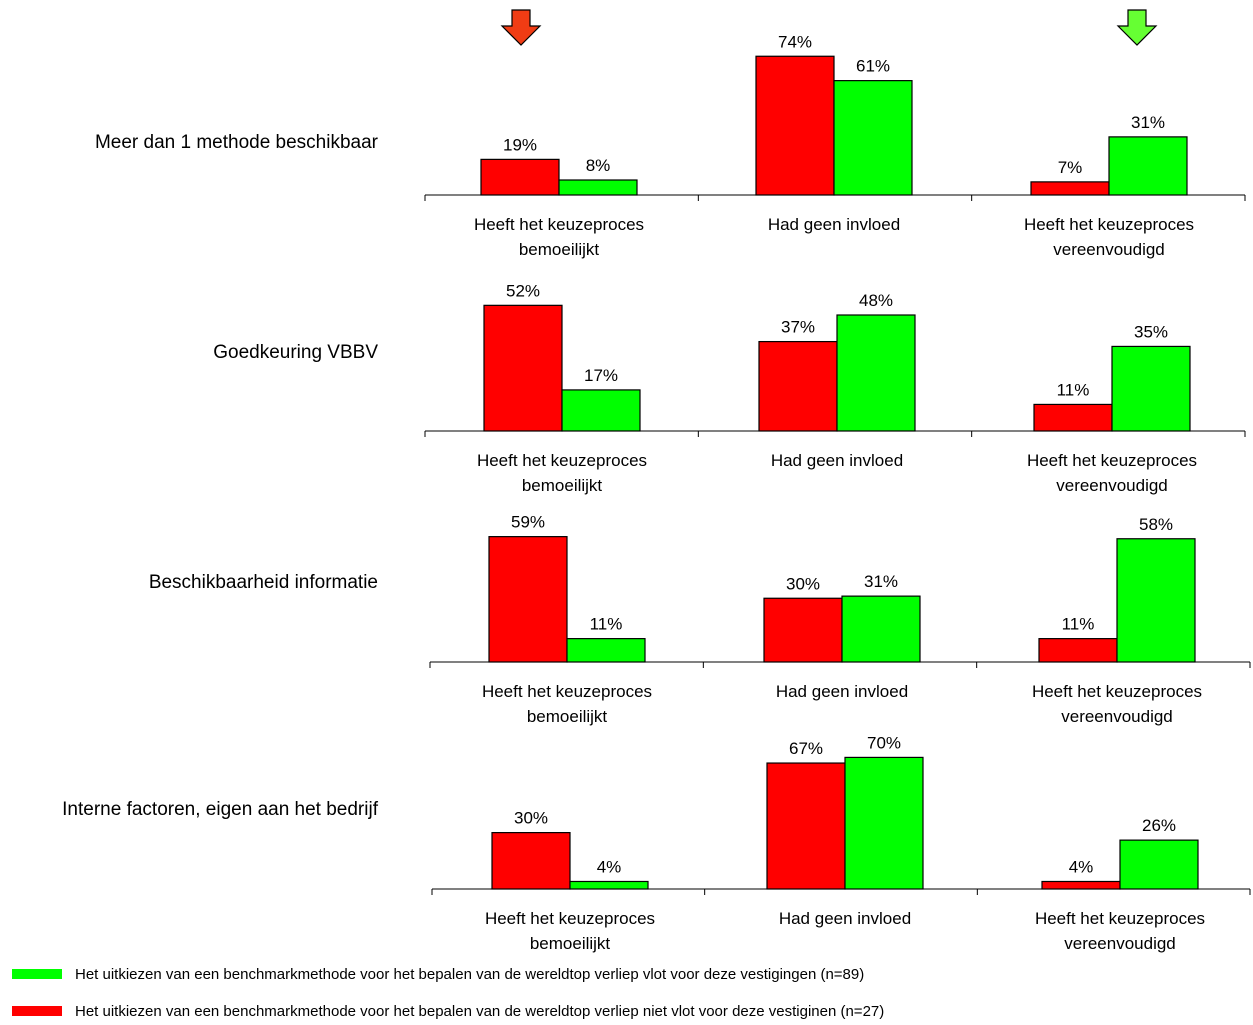 This screenshot has width=1253, height=1025. Describe the element at coordinates (567, 691) in the screenshot. I see `category-label-3-1-line1: Heeft het keuzeproces` at that location.